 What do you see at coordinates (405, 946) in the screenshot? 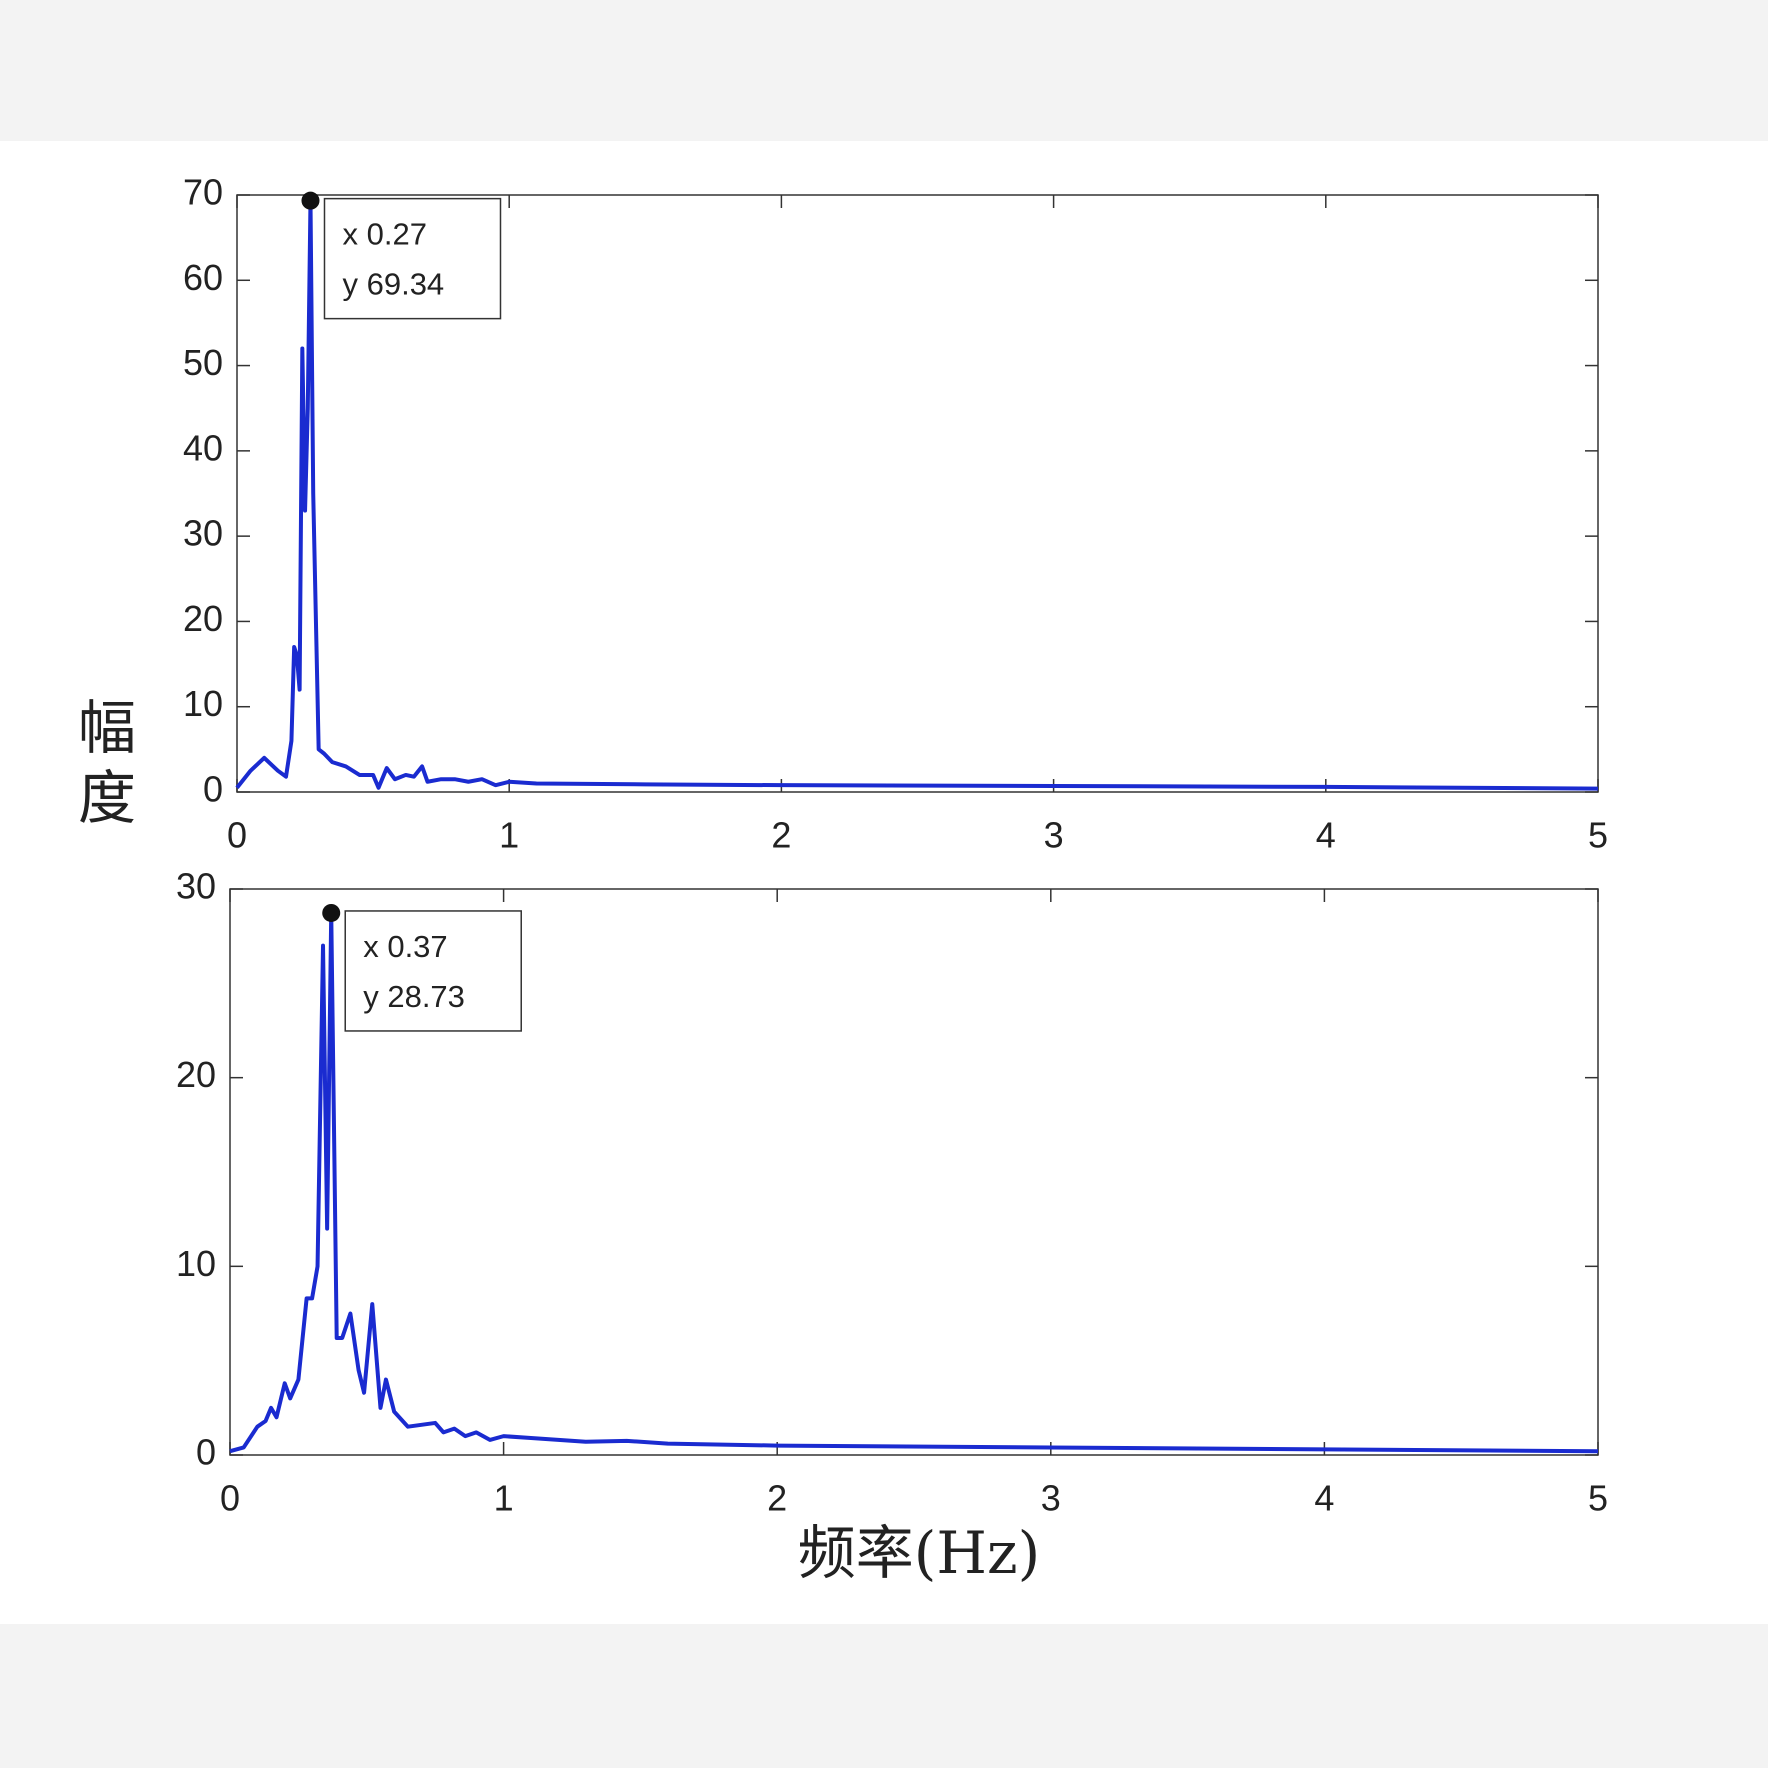
I see `datatip-x: x 0.37` at bounding box center [405, 946].